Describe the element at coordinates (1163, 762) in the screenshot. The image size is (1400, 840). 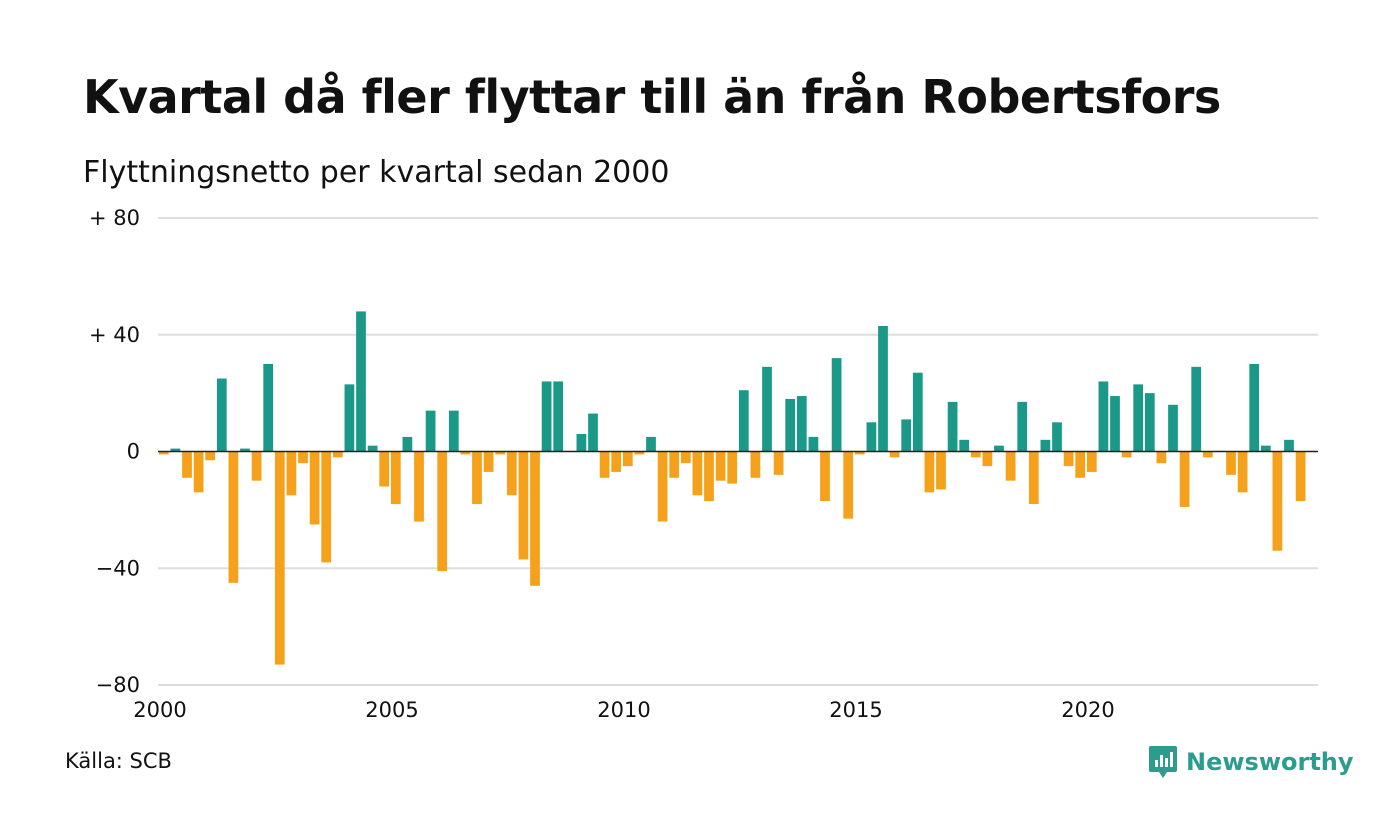
I see `newsworthy-logo-icon` at that location.